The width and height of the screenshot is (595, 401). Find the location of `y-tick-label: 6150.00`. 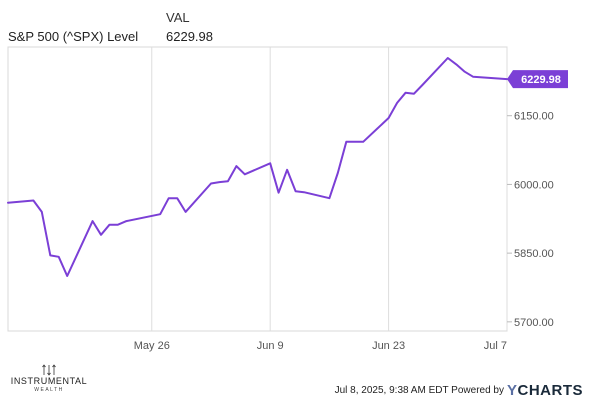

y-tick-label: 6150.00 is located at coordinates (534, 117).